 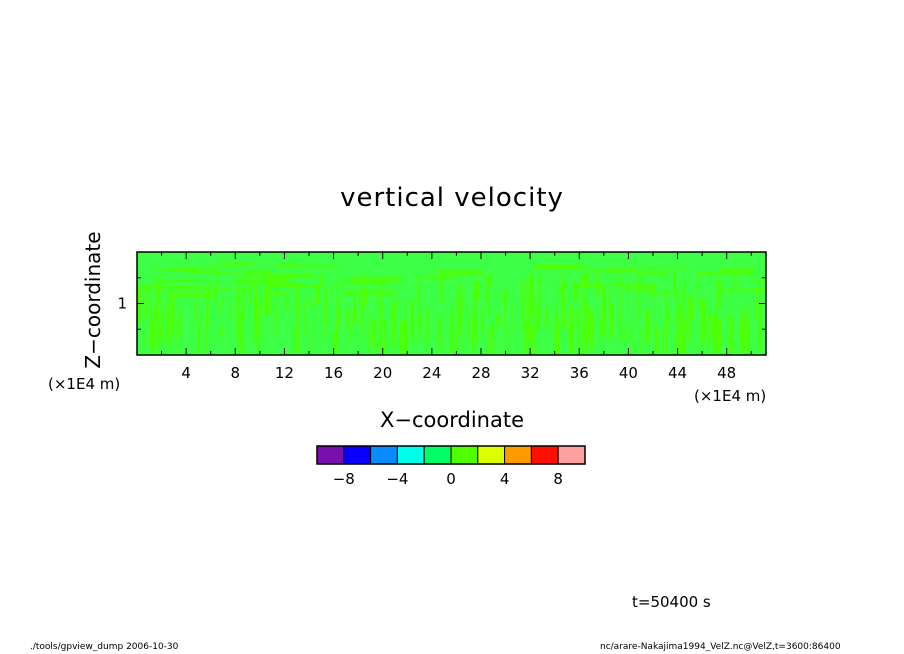 I want to click on x-tick-label: 12, so click(x=284, y=373).